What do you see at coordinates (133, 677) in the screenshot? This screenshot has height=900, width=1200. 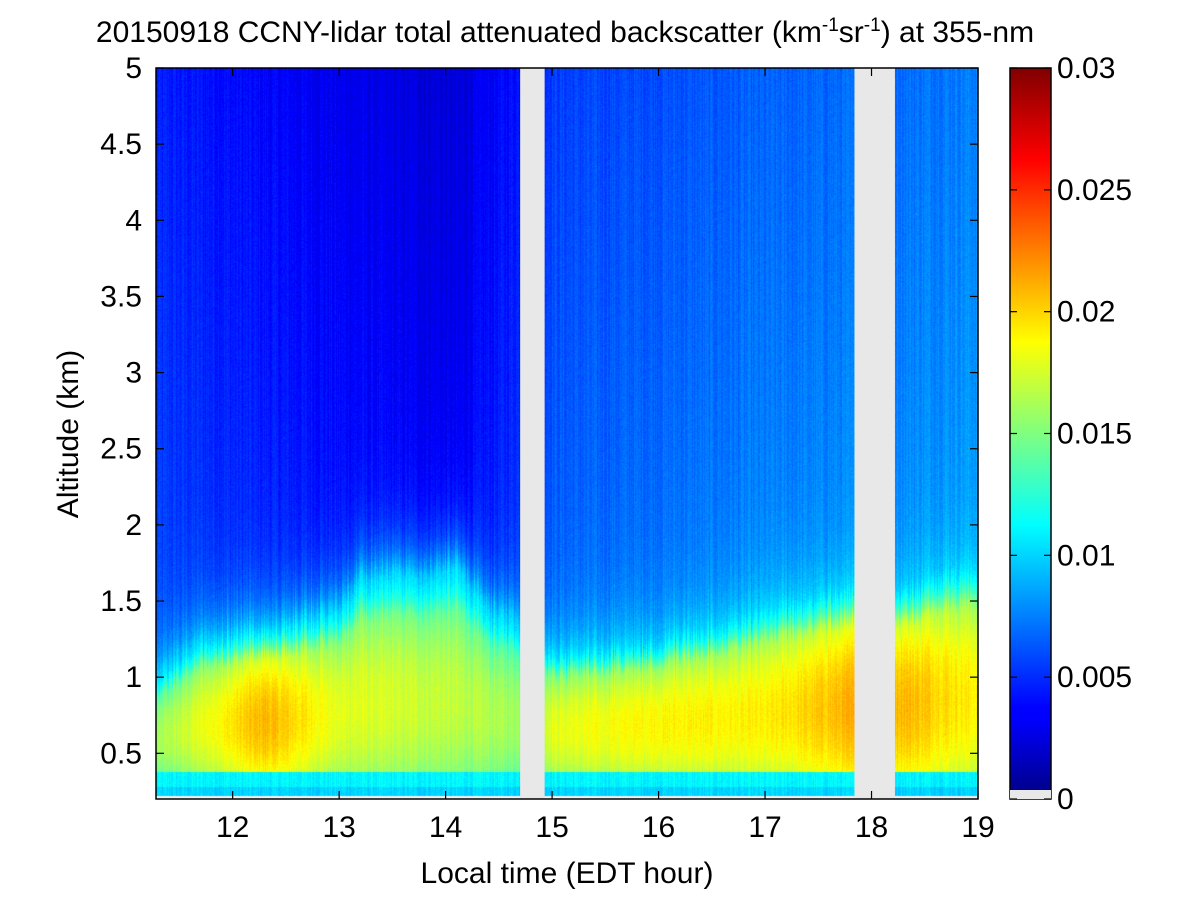 I see `y-tick-label: 1` at bounding box center [133, 677].